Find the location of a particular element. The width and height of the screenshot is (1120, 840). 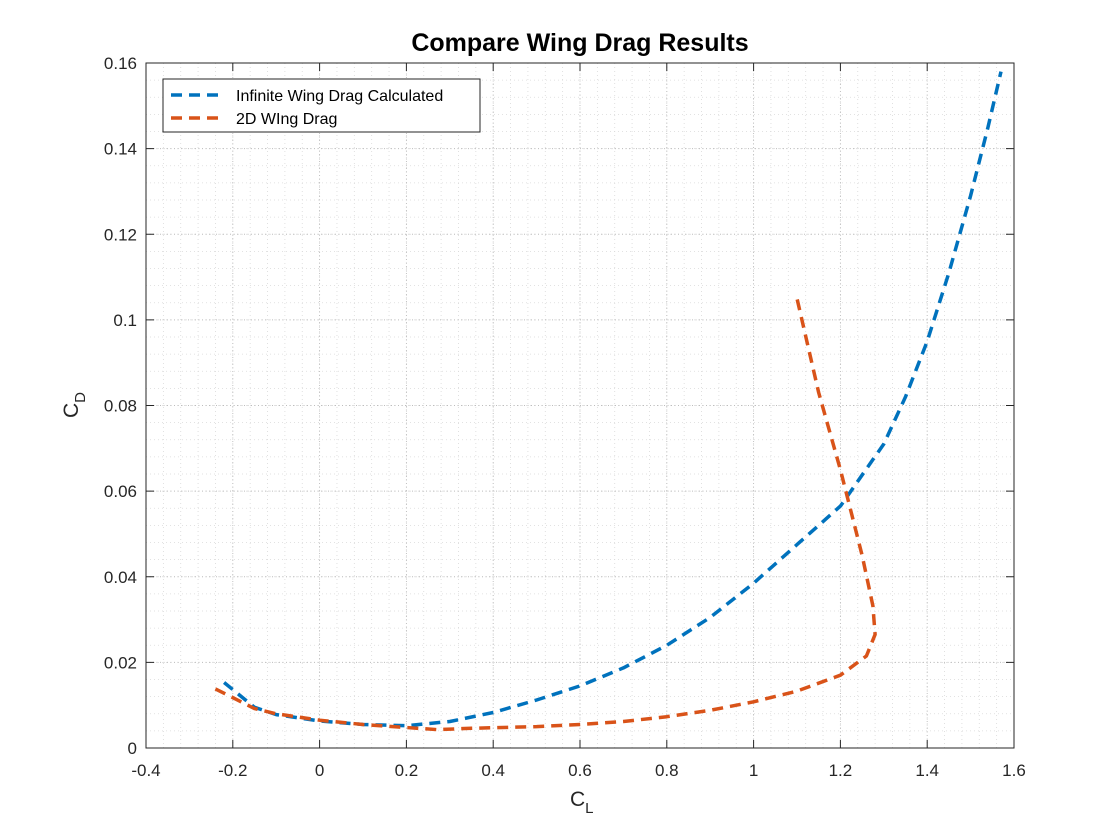

chart-title: Compare Wing Drag Results is located at coordinates (579, 43).